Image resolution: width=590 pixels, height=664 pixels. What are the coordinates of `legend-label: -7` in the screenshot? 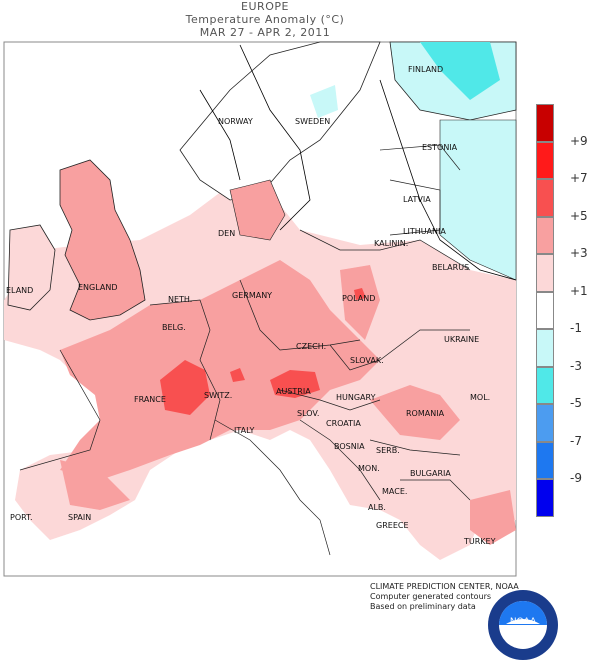 It's located at (576, 440).